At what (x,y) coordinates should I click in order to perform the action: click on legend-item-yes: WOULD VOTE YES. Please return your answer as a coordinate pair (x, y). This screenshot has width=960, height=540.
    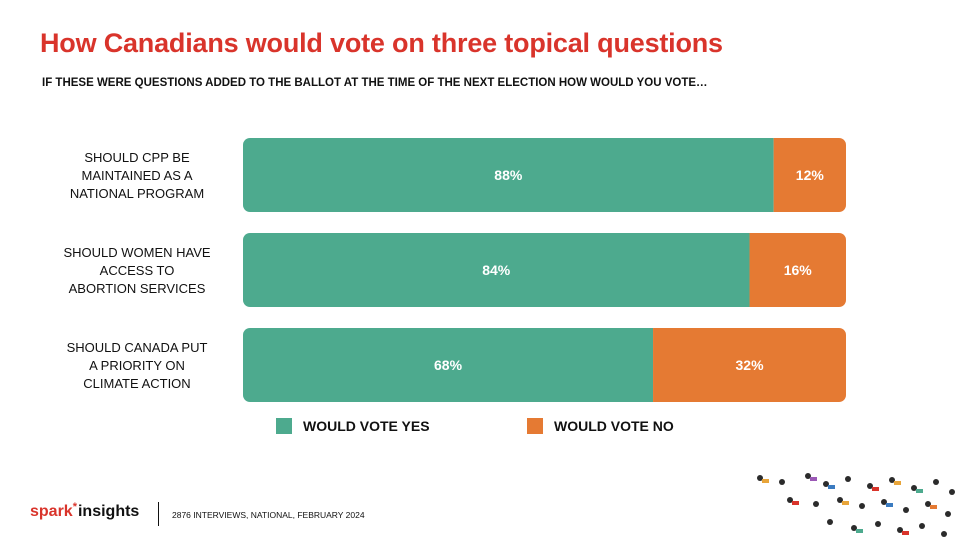
    Looking at the image, I should click on (353, 426).